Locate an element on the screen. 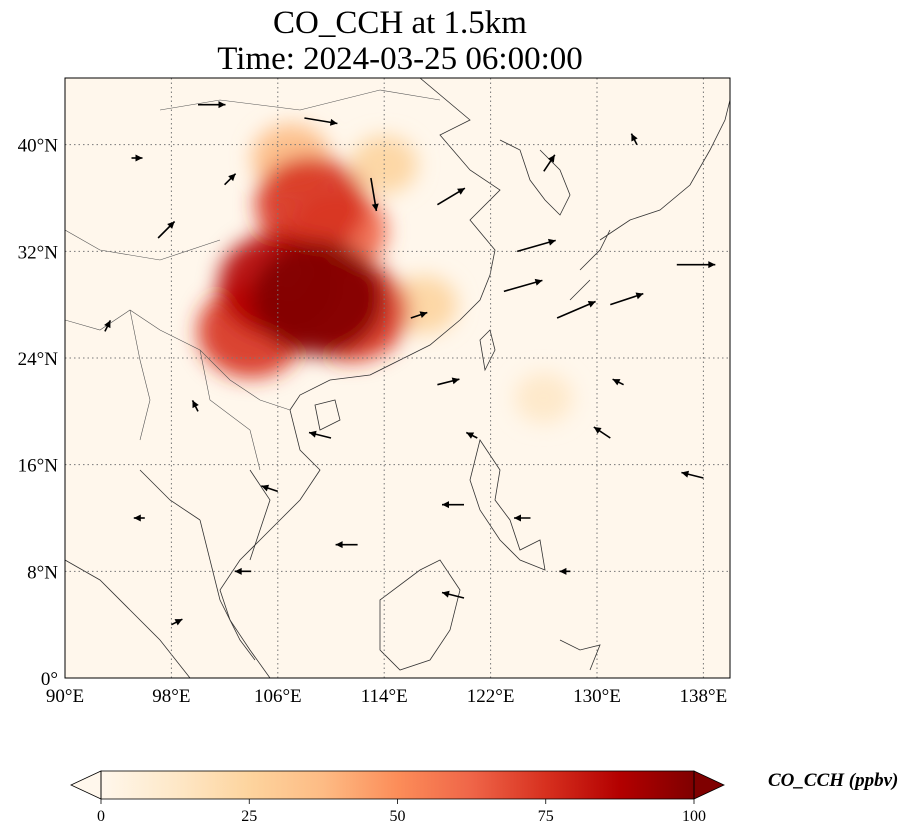 The width and height of the screenshot is (921, 836). coastline-philippines is located at coordinates (507, 505).